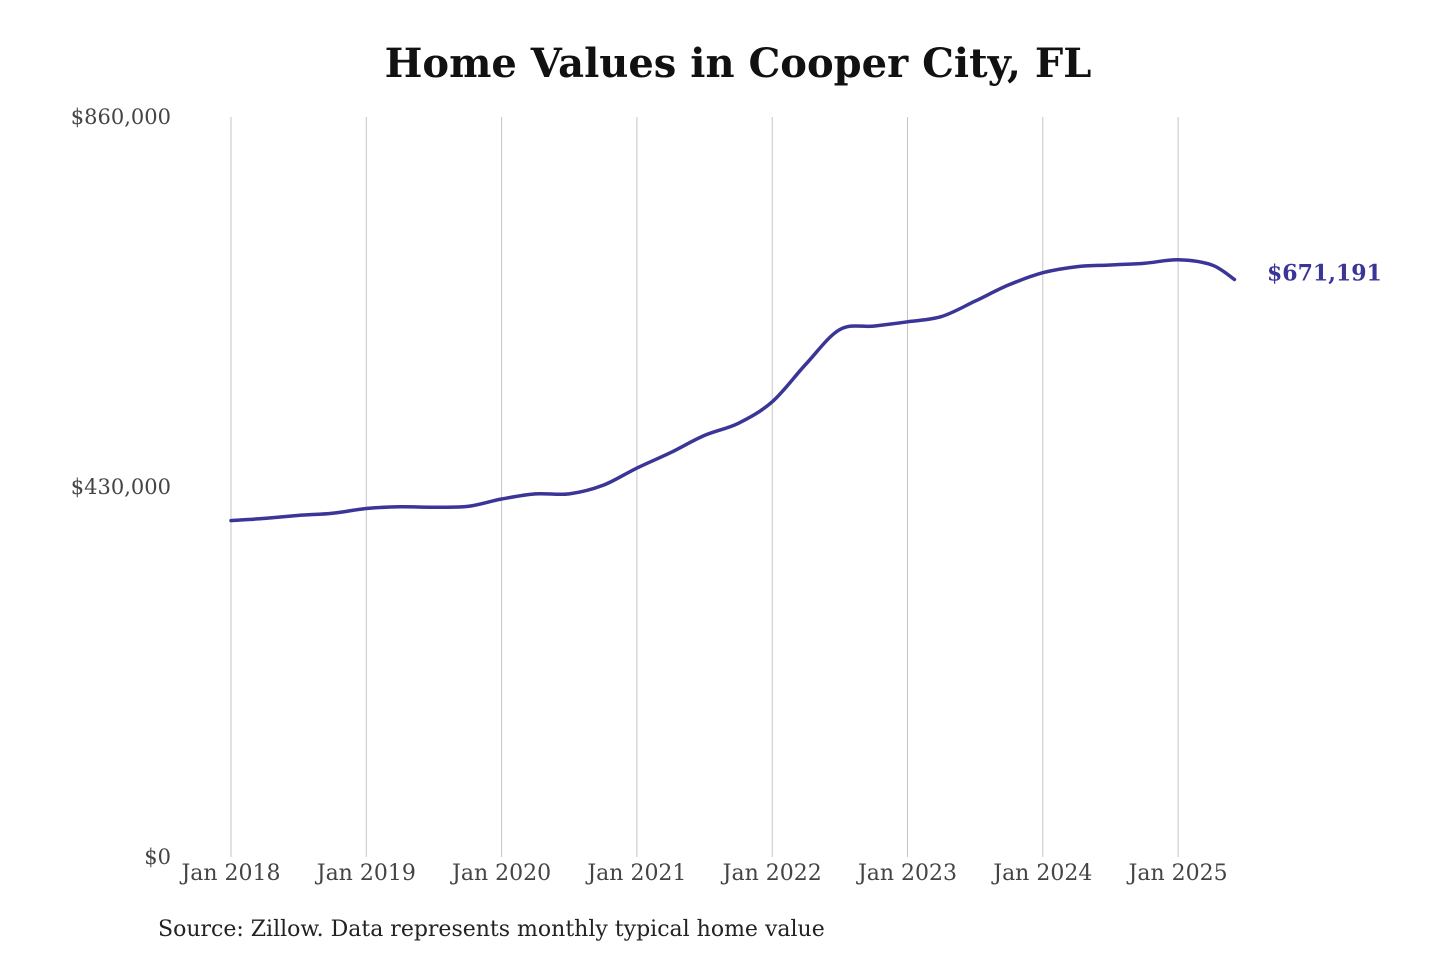  I want to click on x-tick-label: Jan 2025, so click(1177, 873).